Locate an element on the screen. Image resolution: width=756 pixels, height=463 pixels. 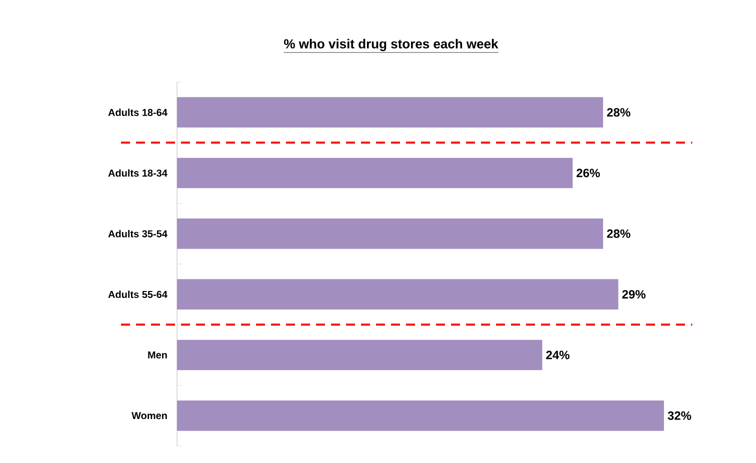
data-label: 32% is located at coordinates (680, 415).